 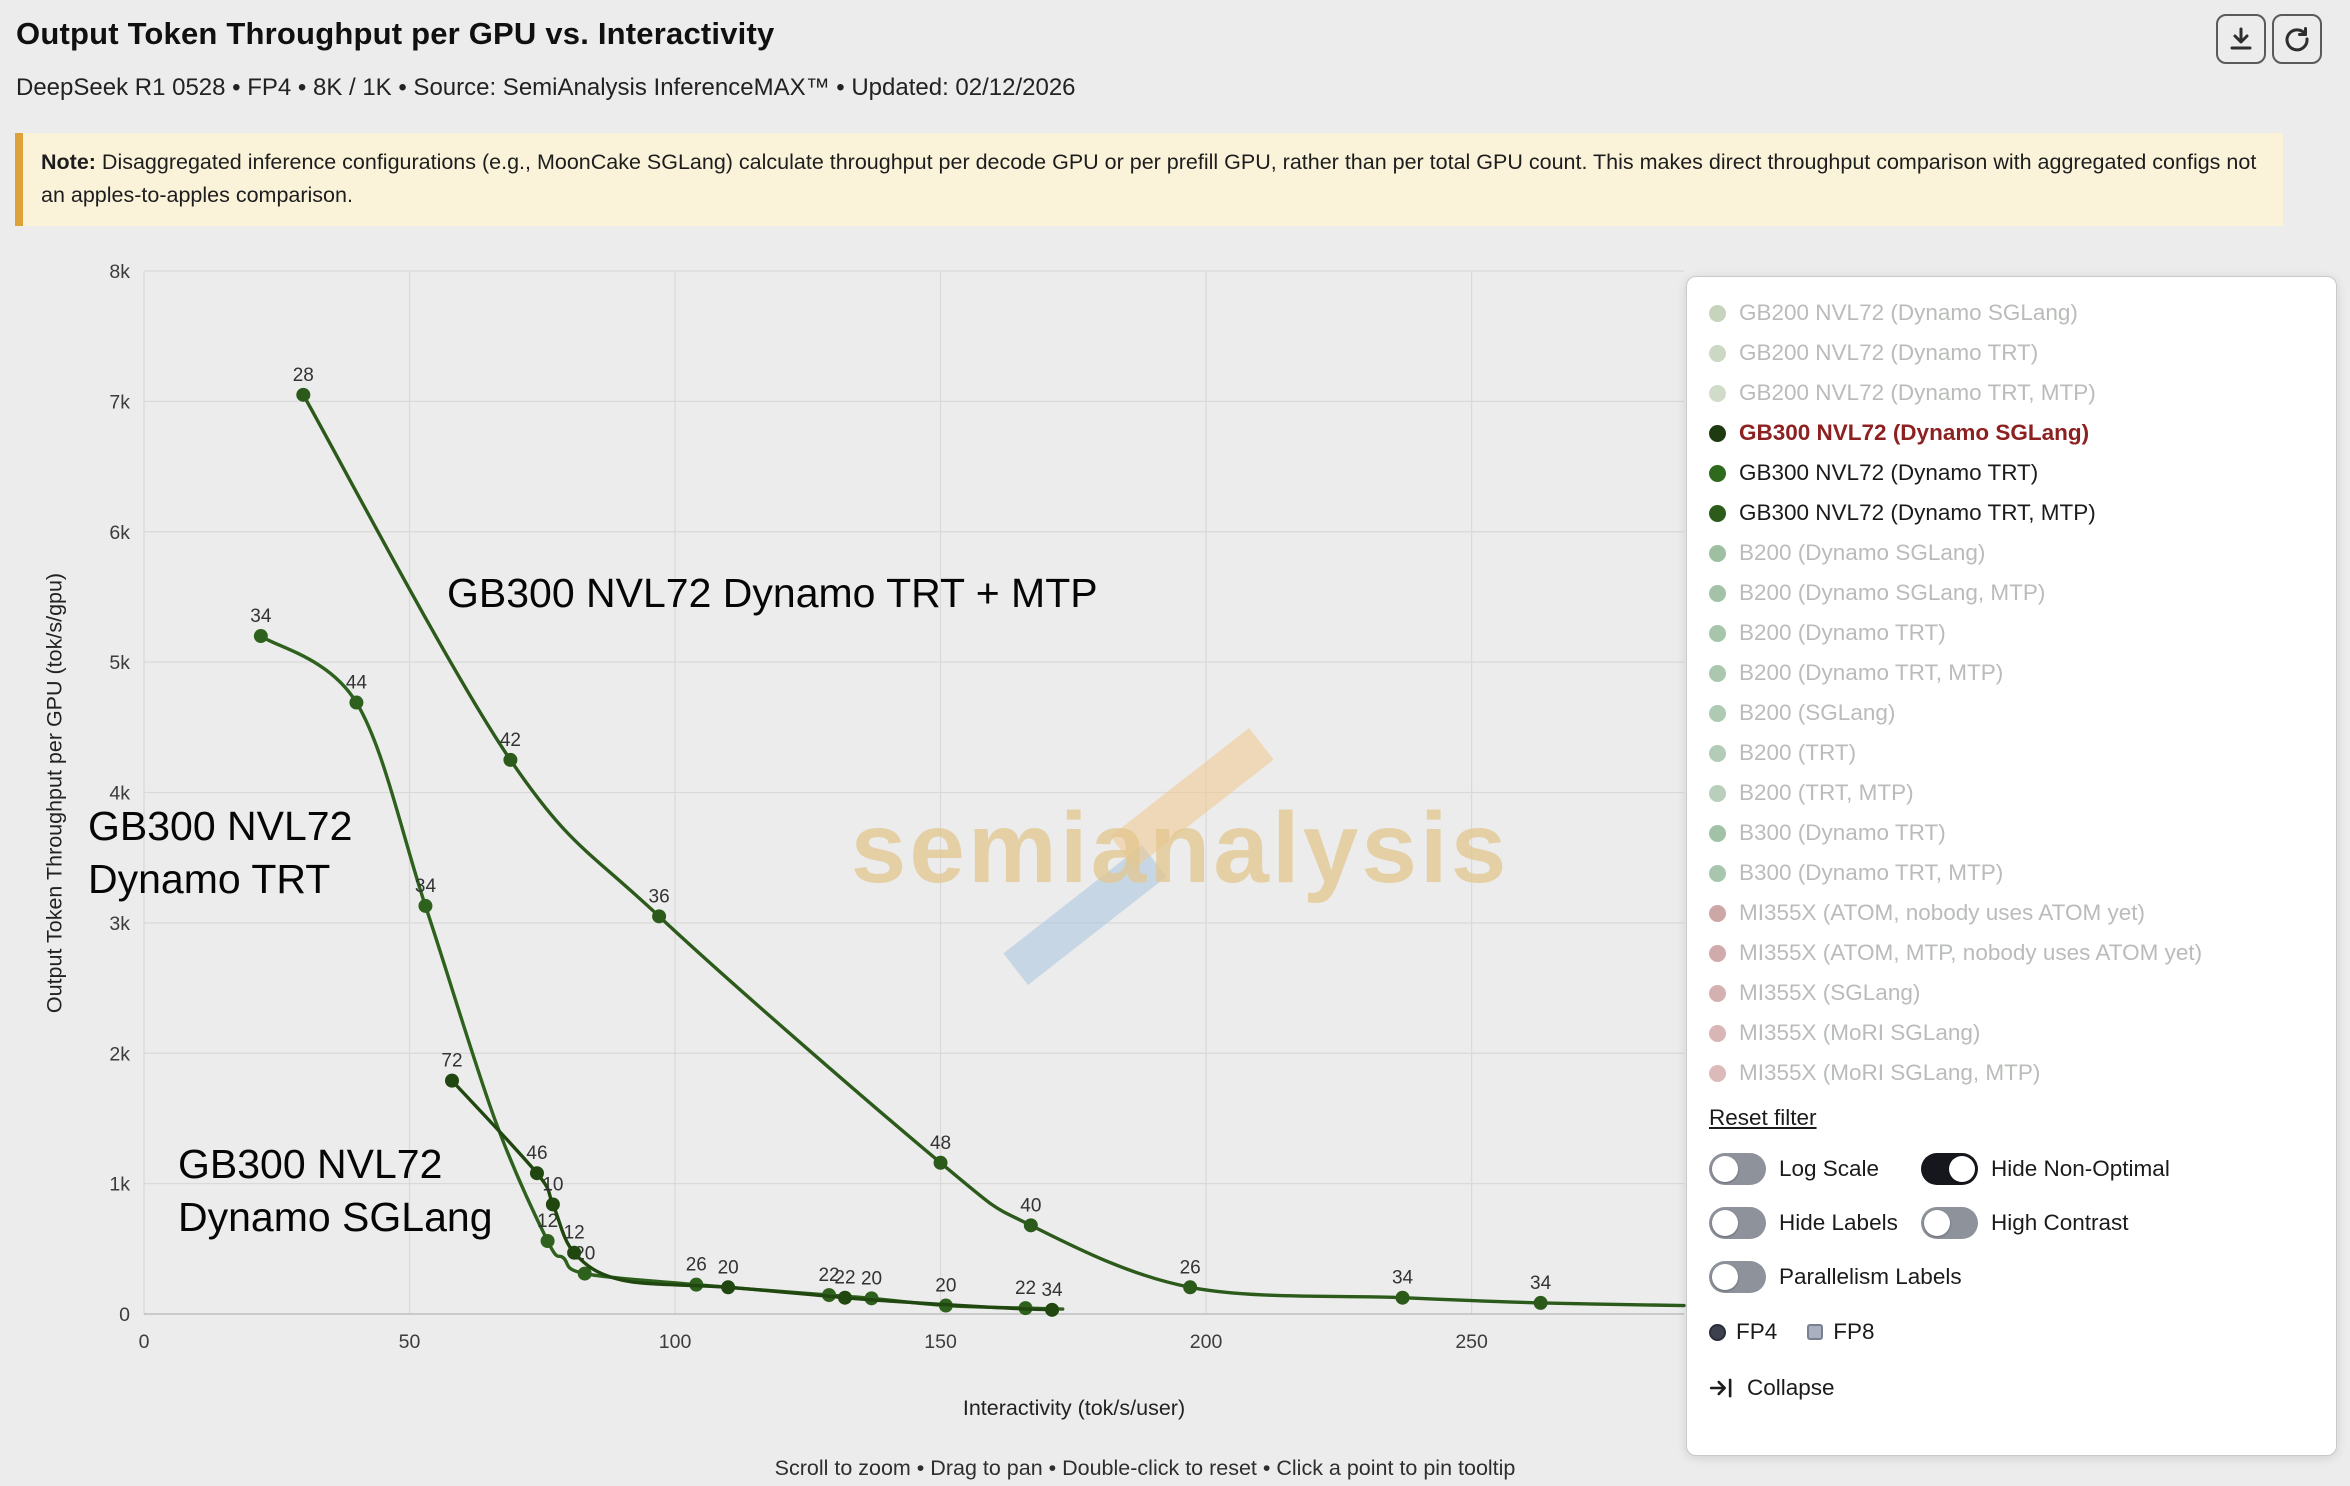 What do you see at coordinates (1025, 1288) in the screenshot?
I see `point-label: 22` at bounding box center [1025, 1288].